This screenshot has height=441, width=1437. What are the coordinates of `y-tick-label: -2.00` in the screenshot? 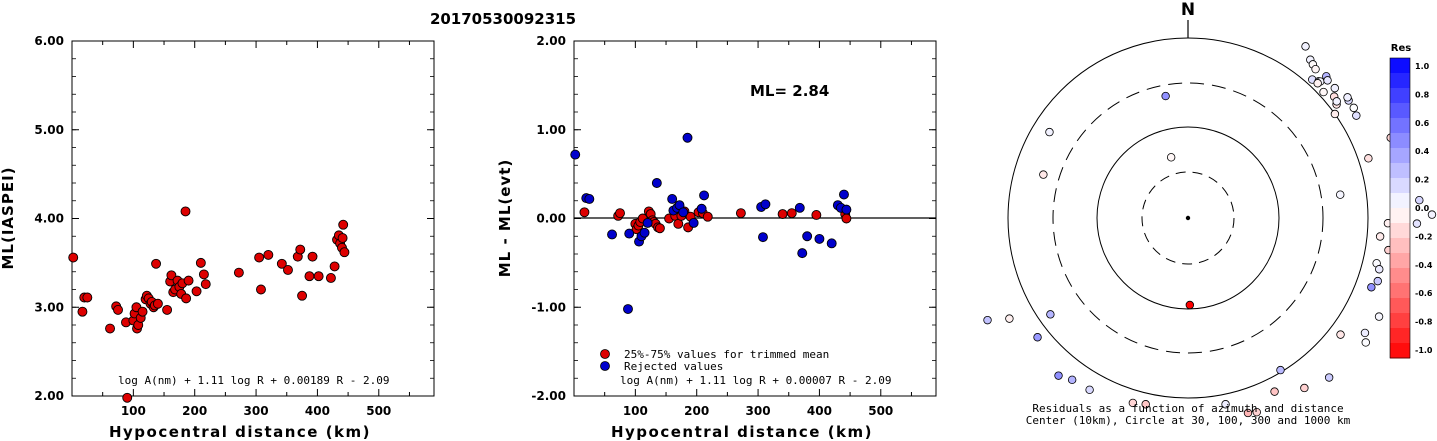 It's located at (548, 396).